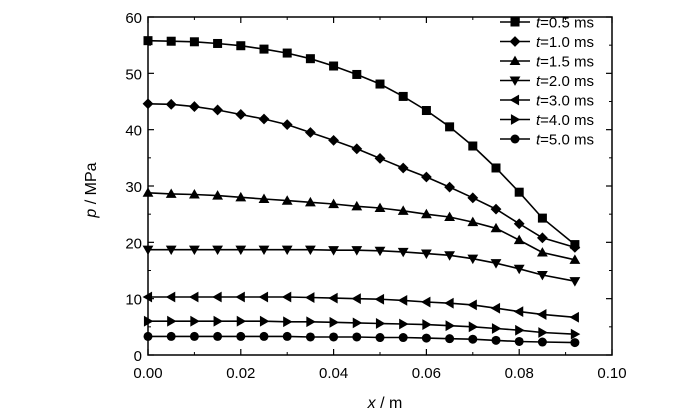  What do you see at coordinates (133, 187) in the screenshot?
I see `y-tick-label: 30` at bounding box center [133, 187].